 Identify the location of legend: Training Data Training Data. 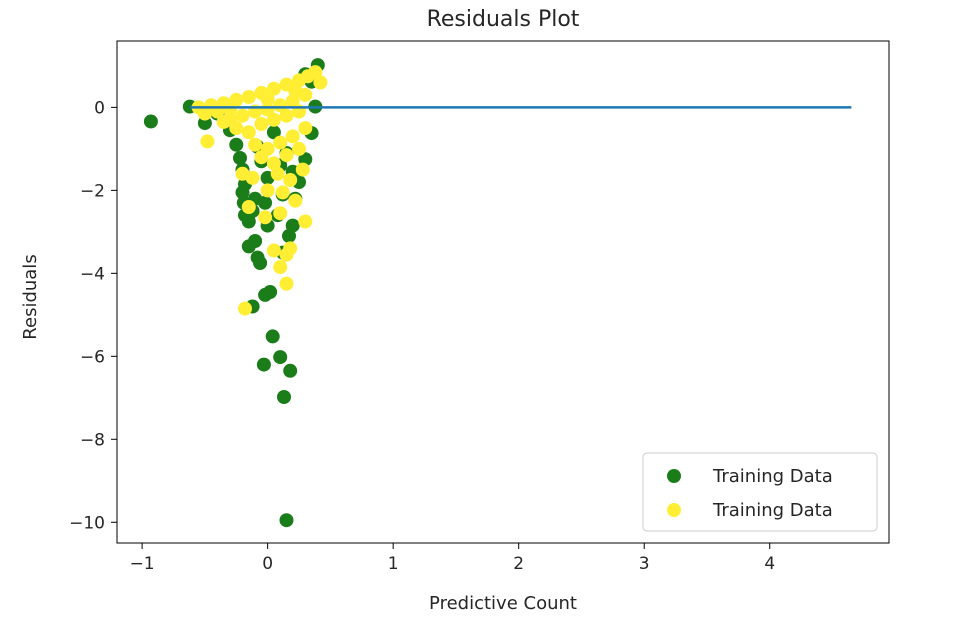
(760, 492).